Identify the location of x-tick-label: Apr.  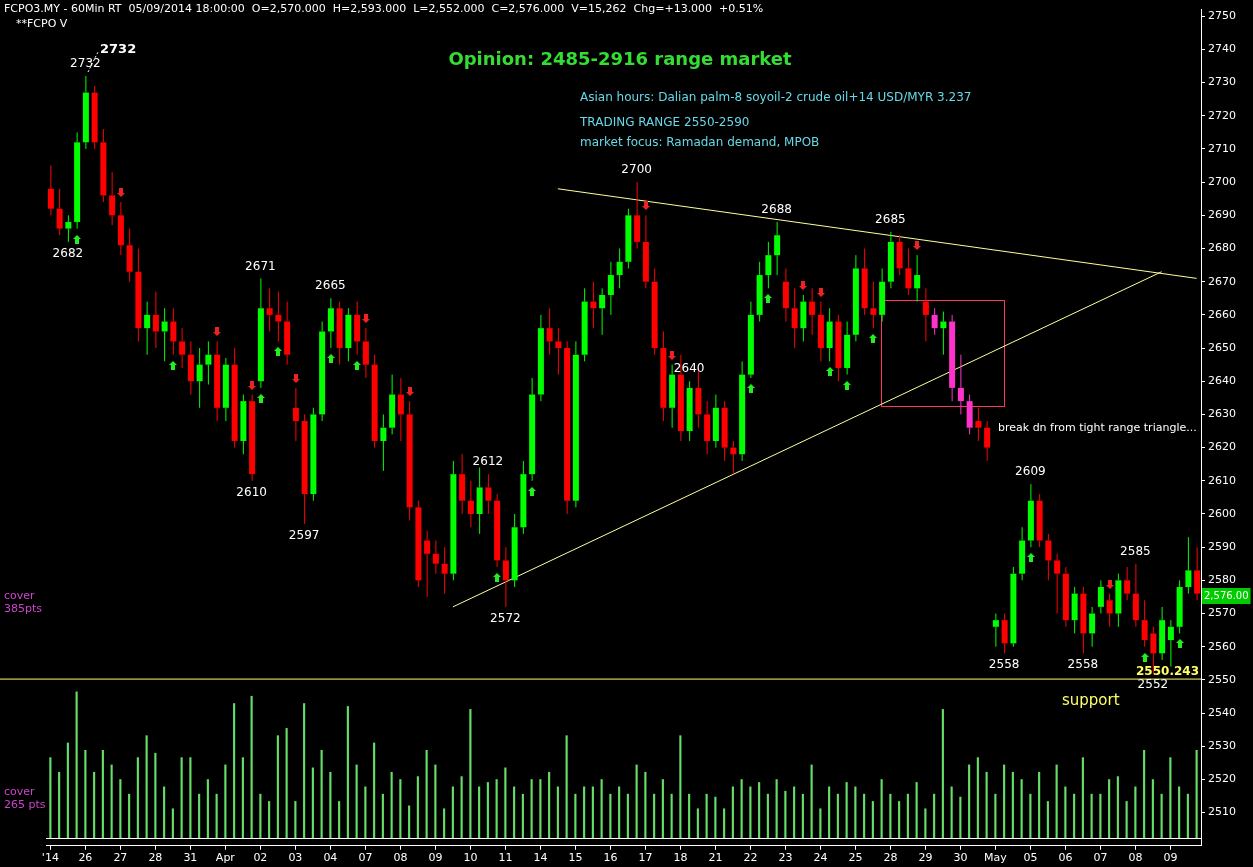
(225, 858).